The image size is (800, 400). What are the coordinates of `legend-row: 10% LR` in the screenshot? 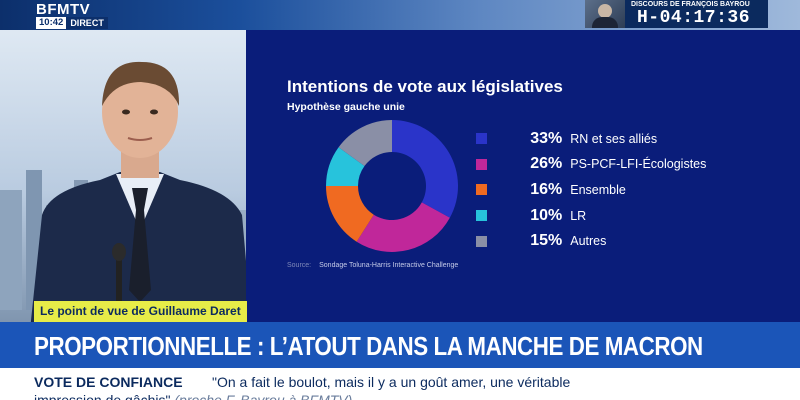 It's located at (636, 216).